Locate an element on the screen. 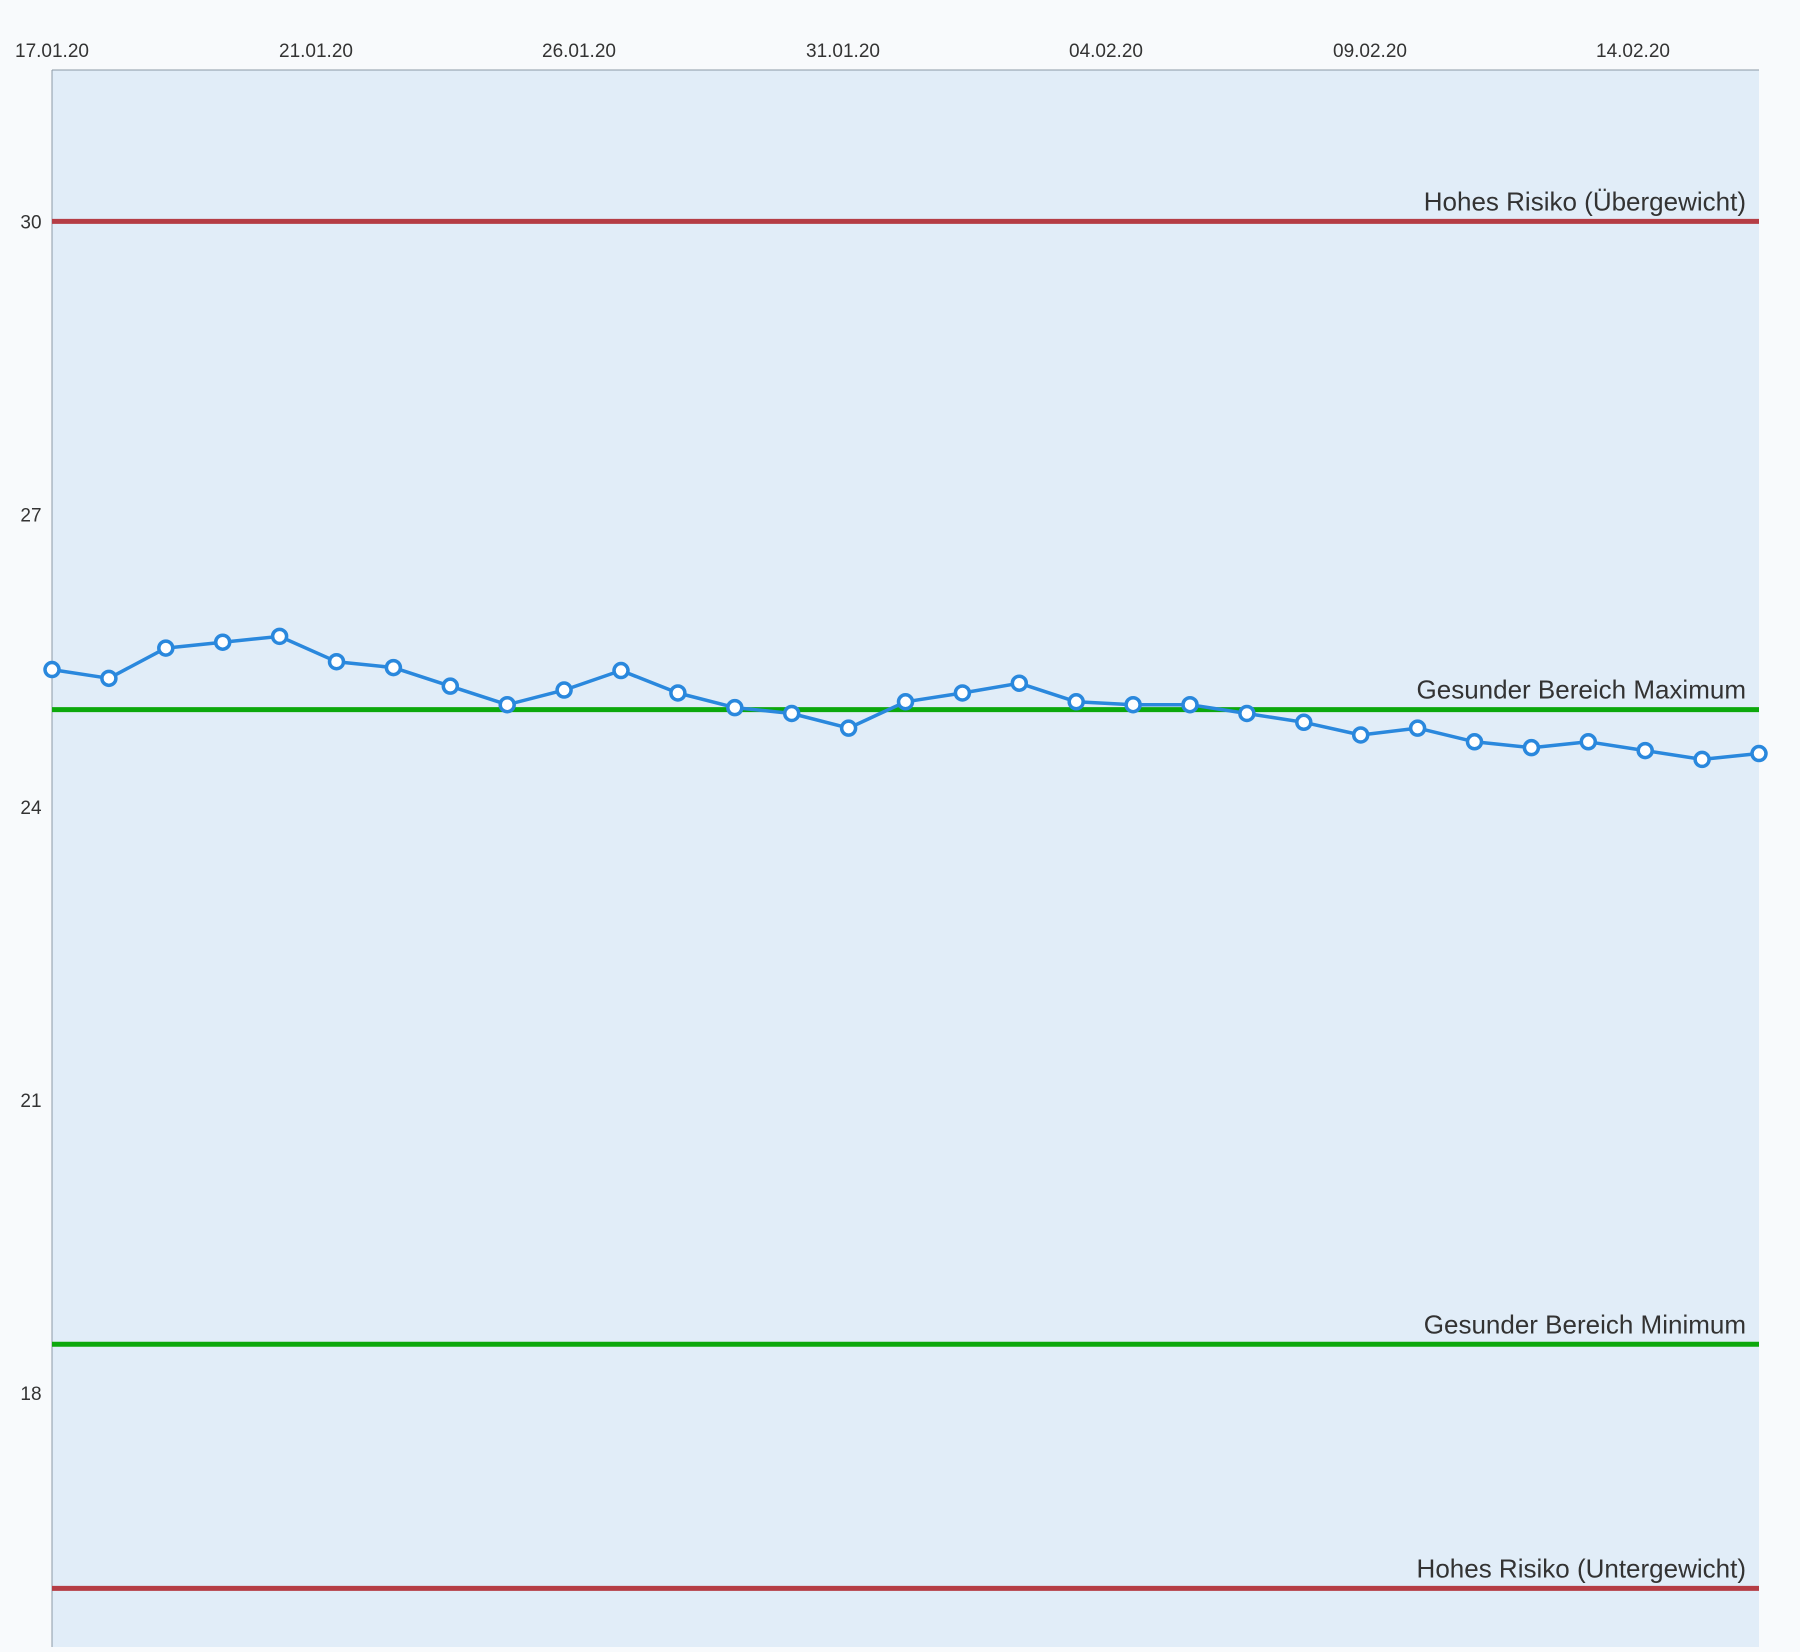  y-tick-label: 21 is located at coordinates (30, 1101).